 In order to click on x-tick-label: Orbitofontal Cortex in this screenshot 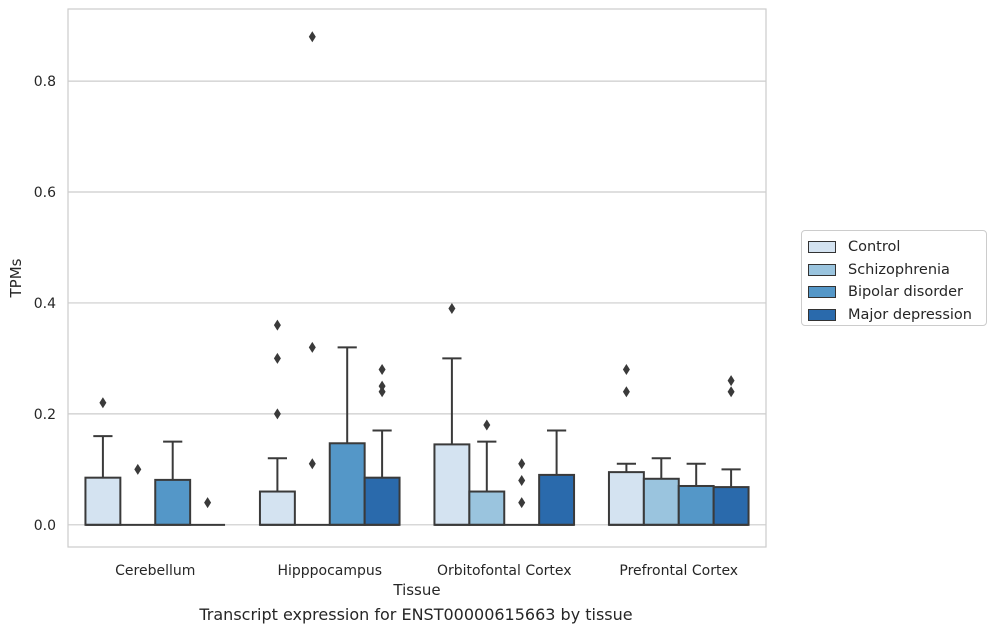, I will do `click(504, 571)`.